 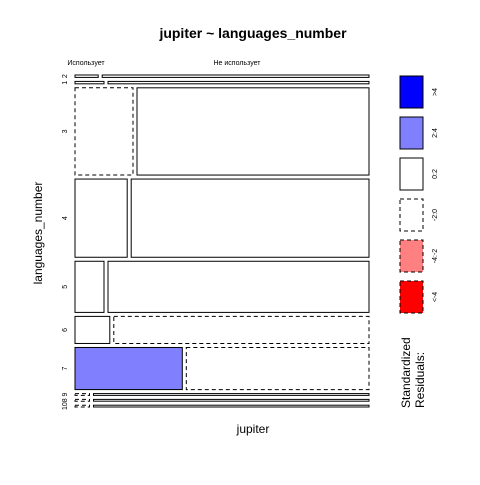 What do you see at coordinates (65, 287) in the screenshot?
I see `row-label: 5` at bounding box center [65, 287].